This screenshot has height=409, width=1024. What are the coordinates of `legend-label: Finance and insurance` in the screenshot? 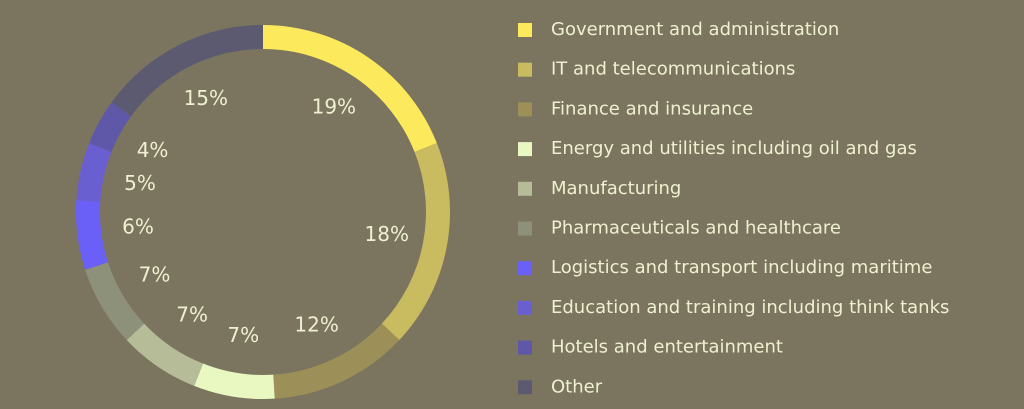 It's located at (652, 108).